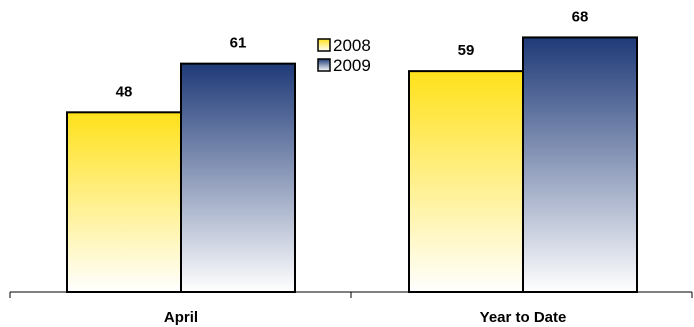 The width and height of the screenshot is (694, 327). What do you see at coordinates (580, 16) in the screenshot?
I see `data-label-2009-year-to-date: 68` at bounding box center [580, 16].